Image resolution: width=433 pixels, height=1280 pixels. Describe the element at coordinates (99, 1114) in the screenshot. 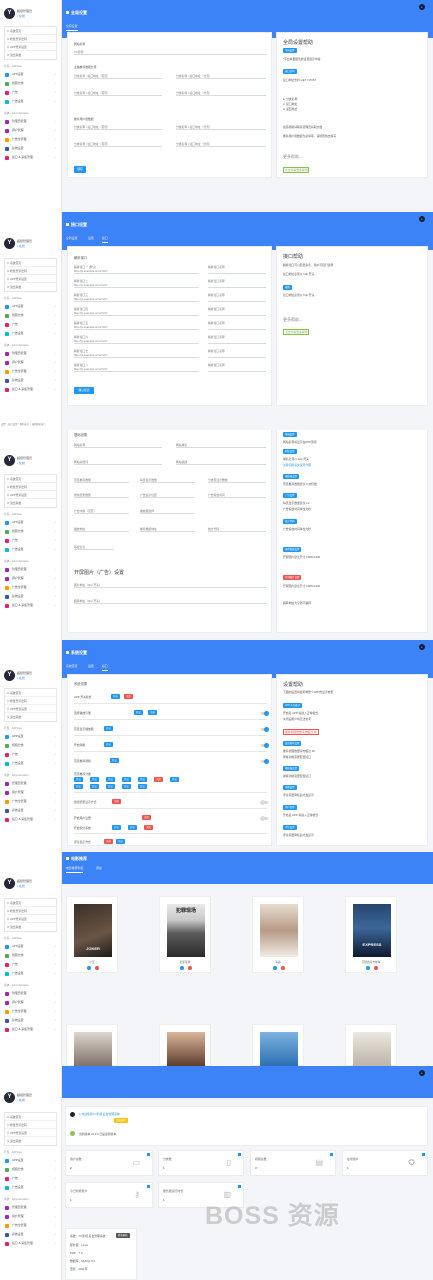

I see `notice-title: ● 欢迎使用YC影视 后台管理系统` at that location.